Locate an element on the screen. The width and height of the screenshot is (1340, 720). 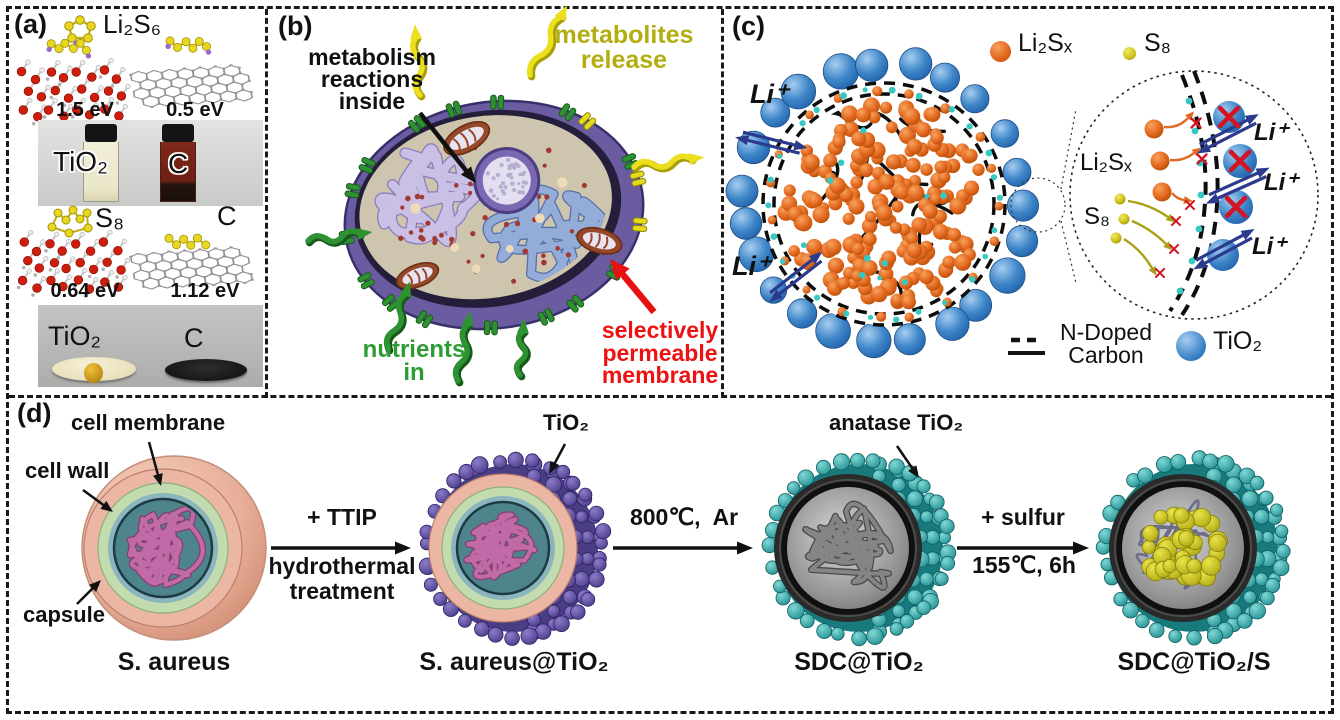
teal-dopant-dots is located at coordinates (873, 206).